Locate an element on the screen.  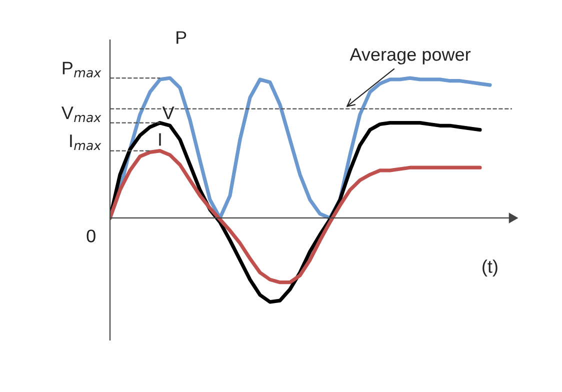
series-label: I is located at coordinates (160, 139).